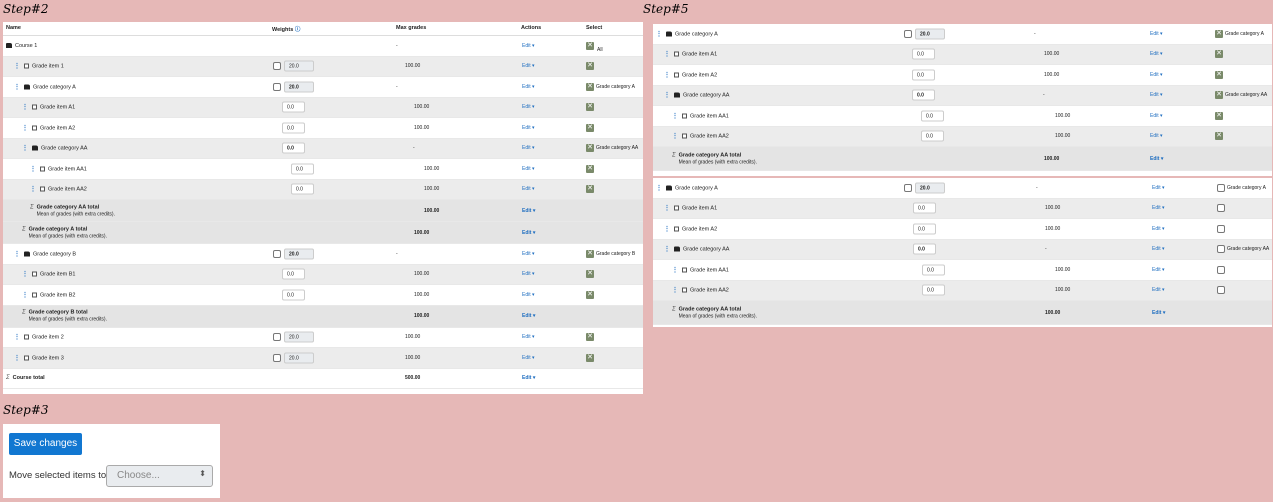 Image resolution: width=1273 pixels, height=502 pixels. Describe the element at coordinates (297, 30) in the screenshot. I see `help-icon: ⓘ` at that location.